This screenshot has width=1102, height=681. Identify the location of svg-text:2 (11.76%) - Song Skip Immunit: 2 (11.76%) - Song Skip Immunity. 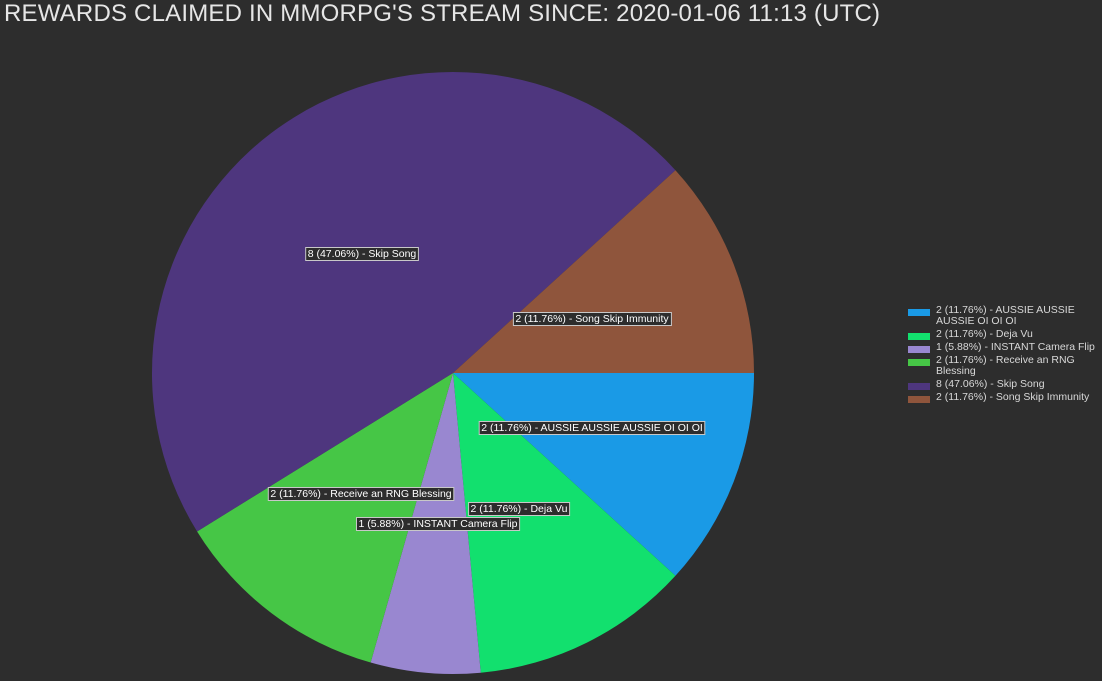
(592, 319).